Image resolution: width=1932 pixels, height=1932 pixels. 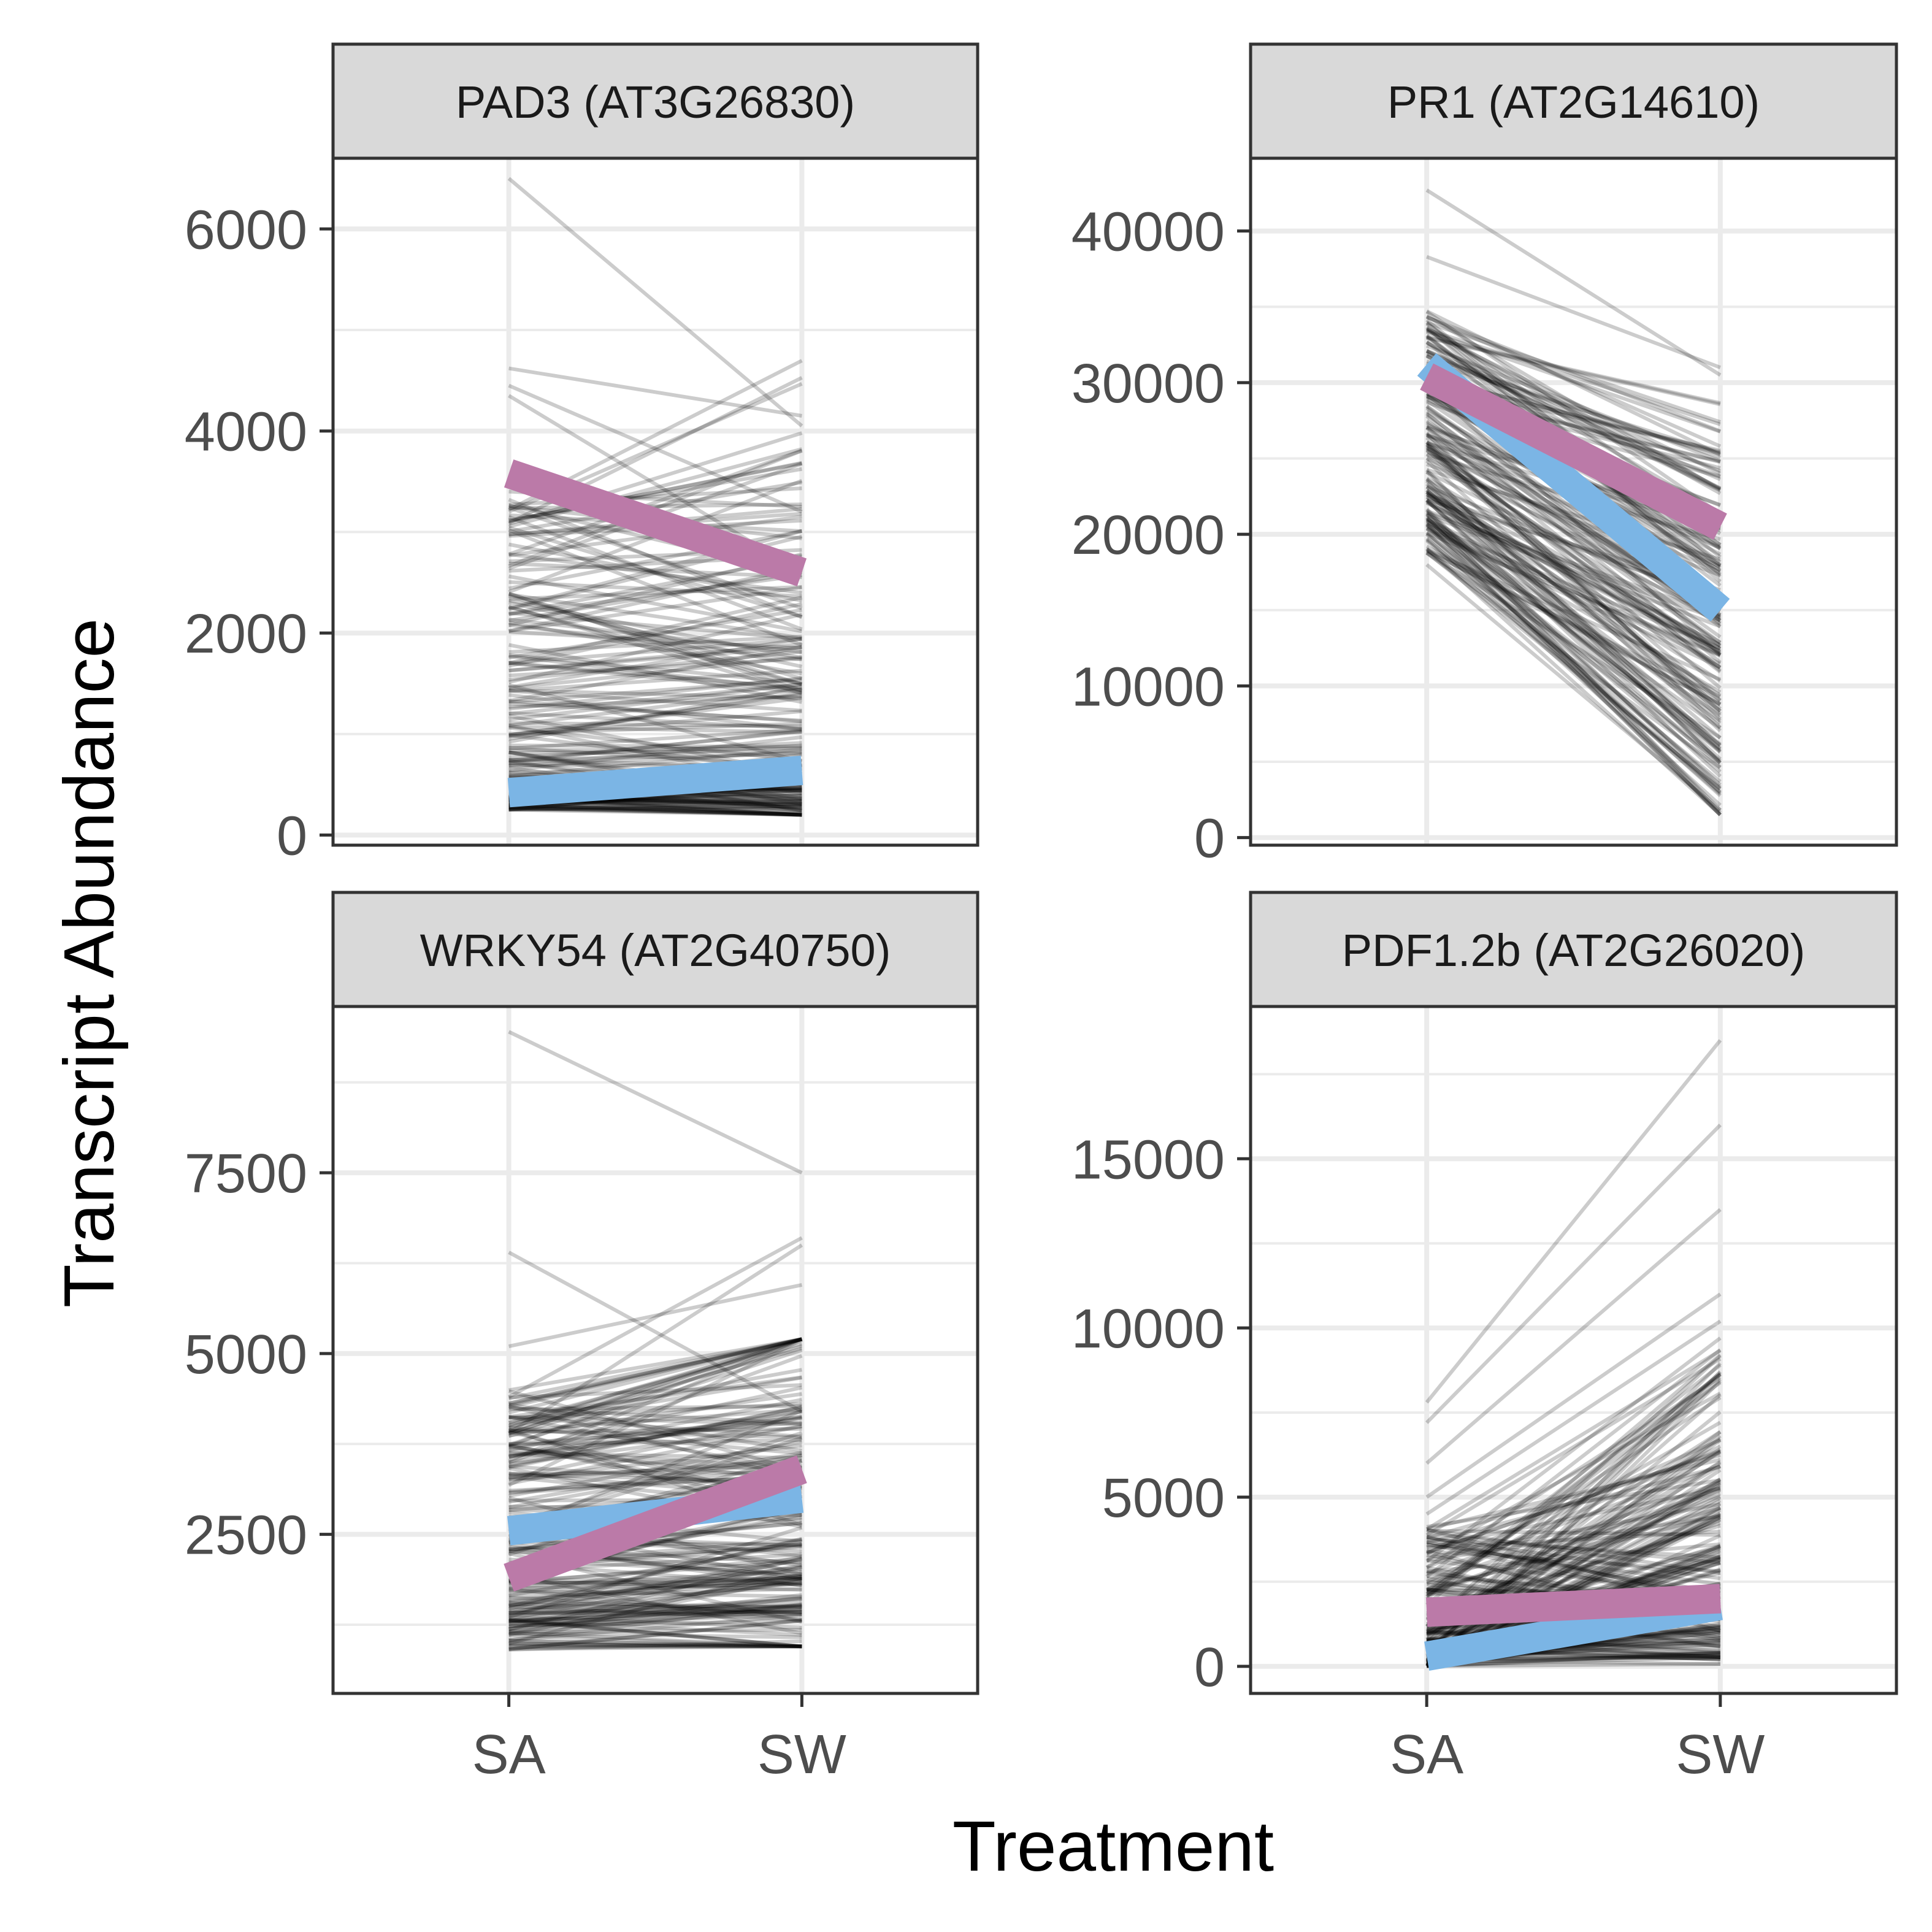 What do you see at coordinates (89, 963) in the screenshot?
I see `y-axis-title: Transcript Abundance` at bounding box center [89, 963].